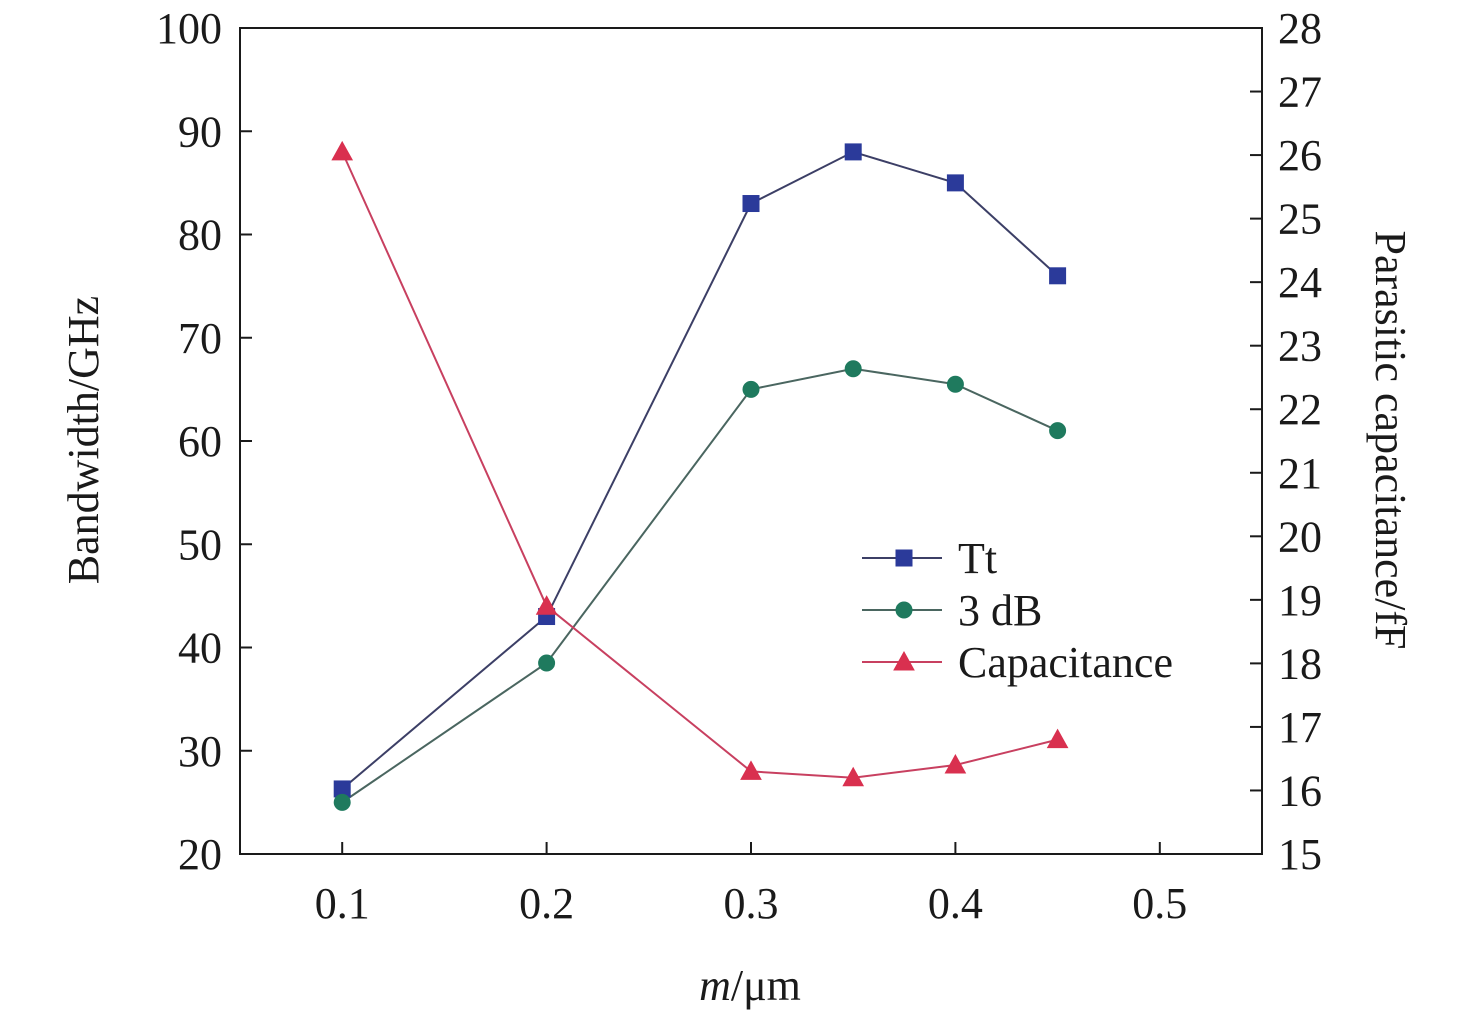 The width and height of the screenshot is (1476, 1024). What do you see at coordinates (200, 751) in the screenshot?
I see `y-tick-label: 30` at bounding box center [200, 751].